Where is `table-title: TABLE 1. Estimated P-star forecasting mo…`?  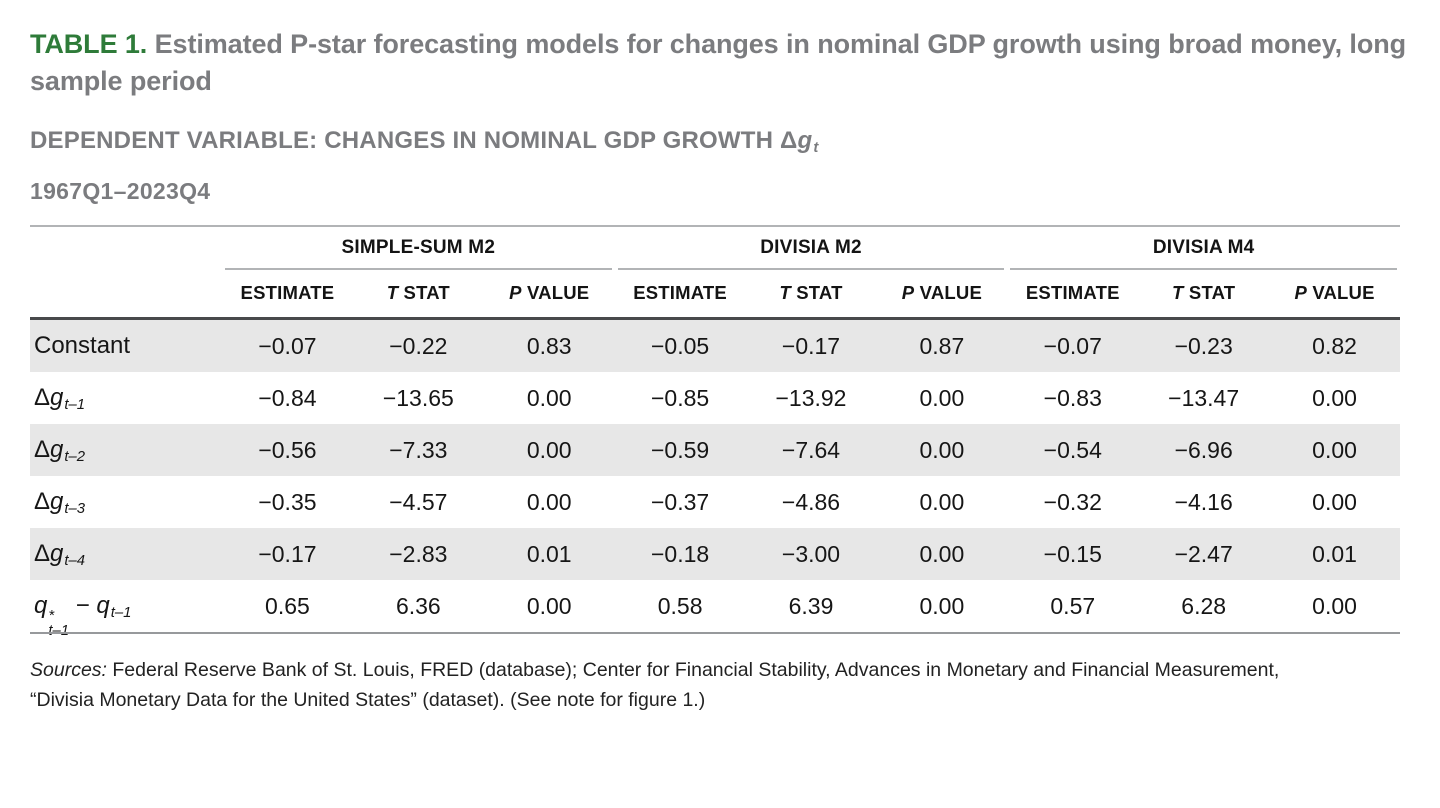 table-title: TABLE 1. Estimated P-star forecasting mo… is located at coordinates (720, 63).